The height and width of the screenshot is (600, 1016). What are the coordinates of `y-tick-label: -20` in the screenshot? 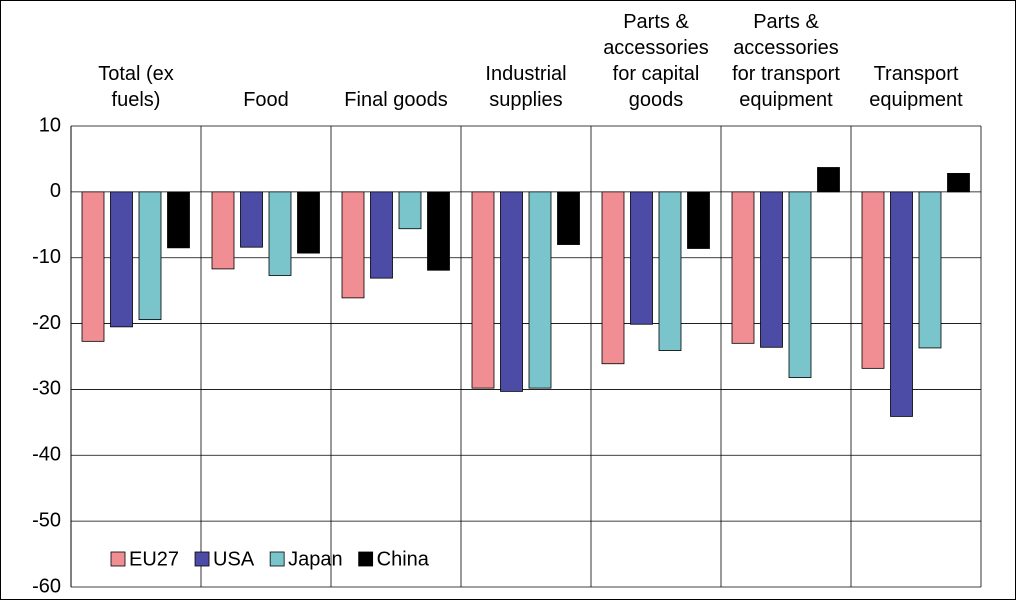 It's located at (46, 323).